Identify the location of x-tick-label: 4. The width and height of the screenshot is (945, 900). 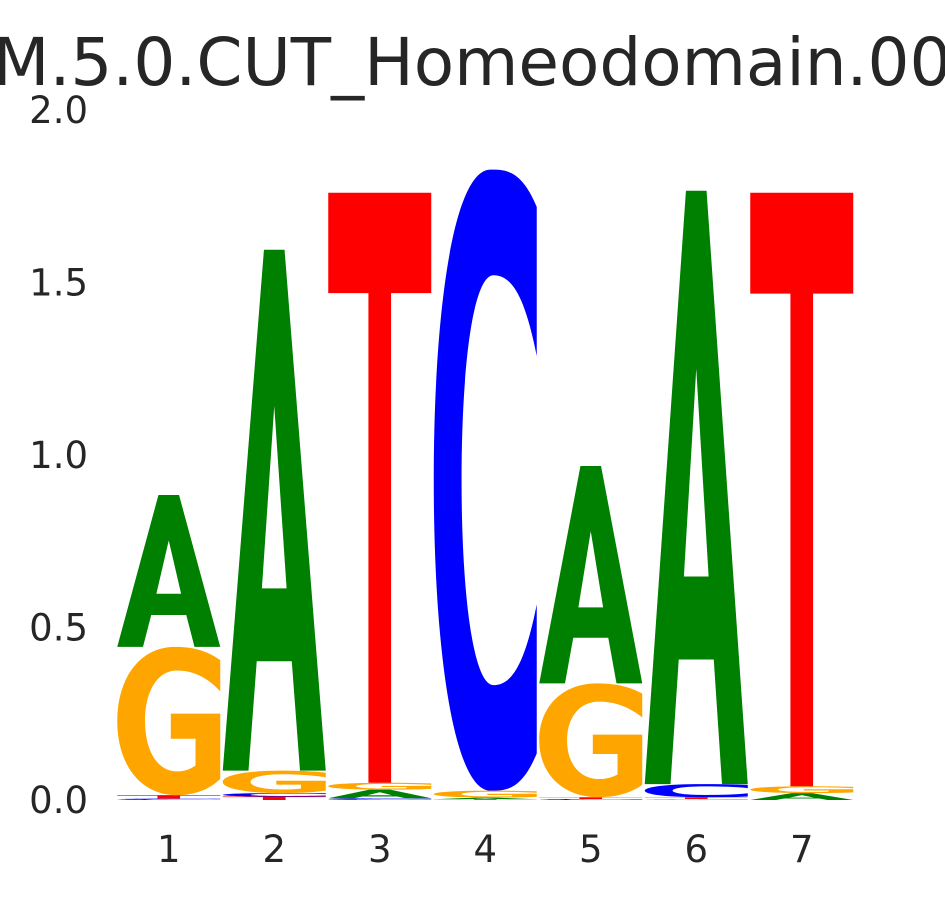
(485, 849).